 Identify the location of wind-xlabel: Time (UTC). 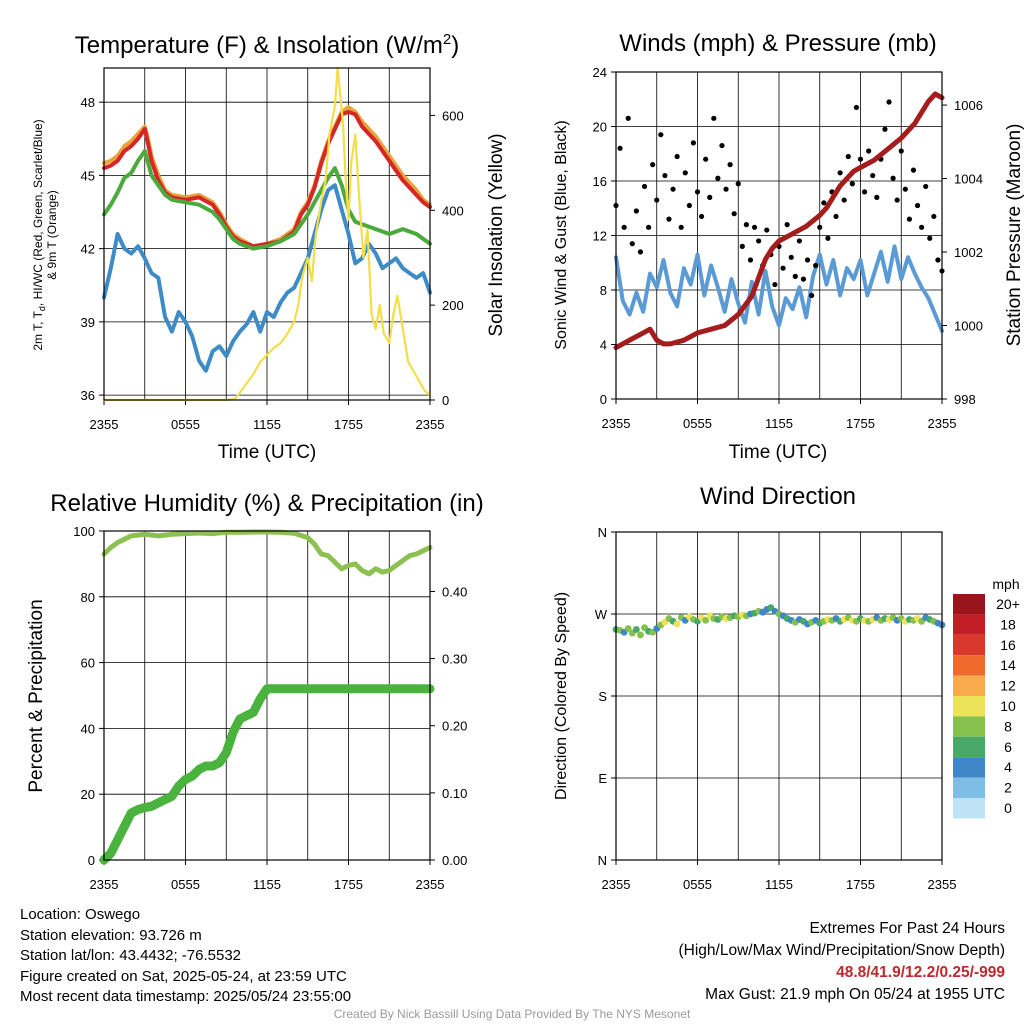
(778, 452).